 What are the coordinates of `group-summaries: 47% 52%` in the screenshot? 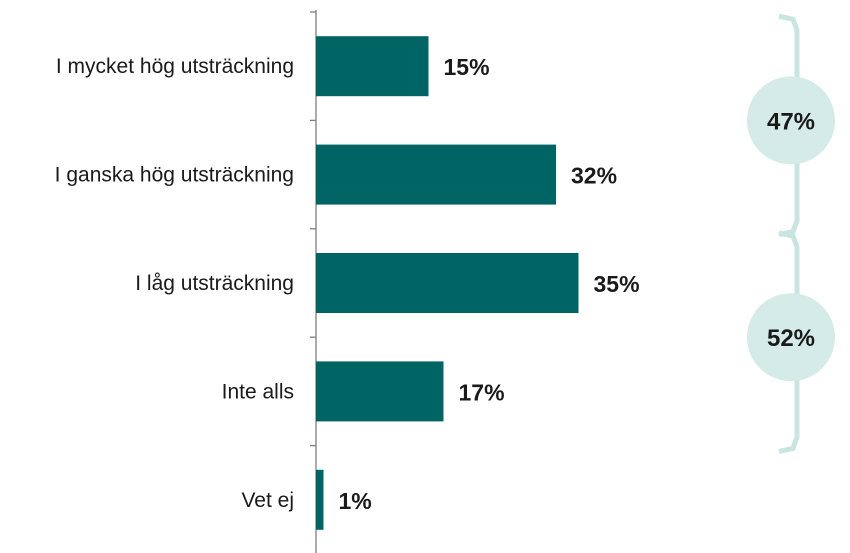 It's located at (791, 233).